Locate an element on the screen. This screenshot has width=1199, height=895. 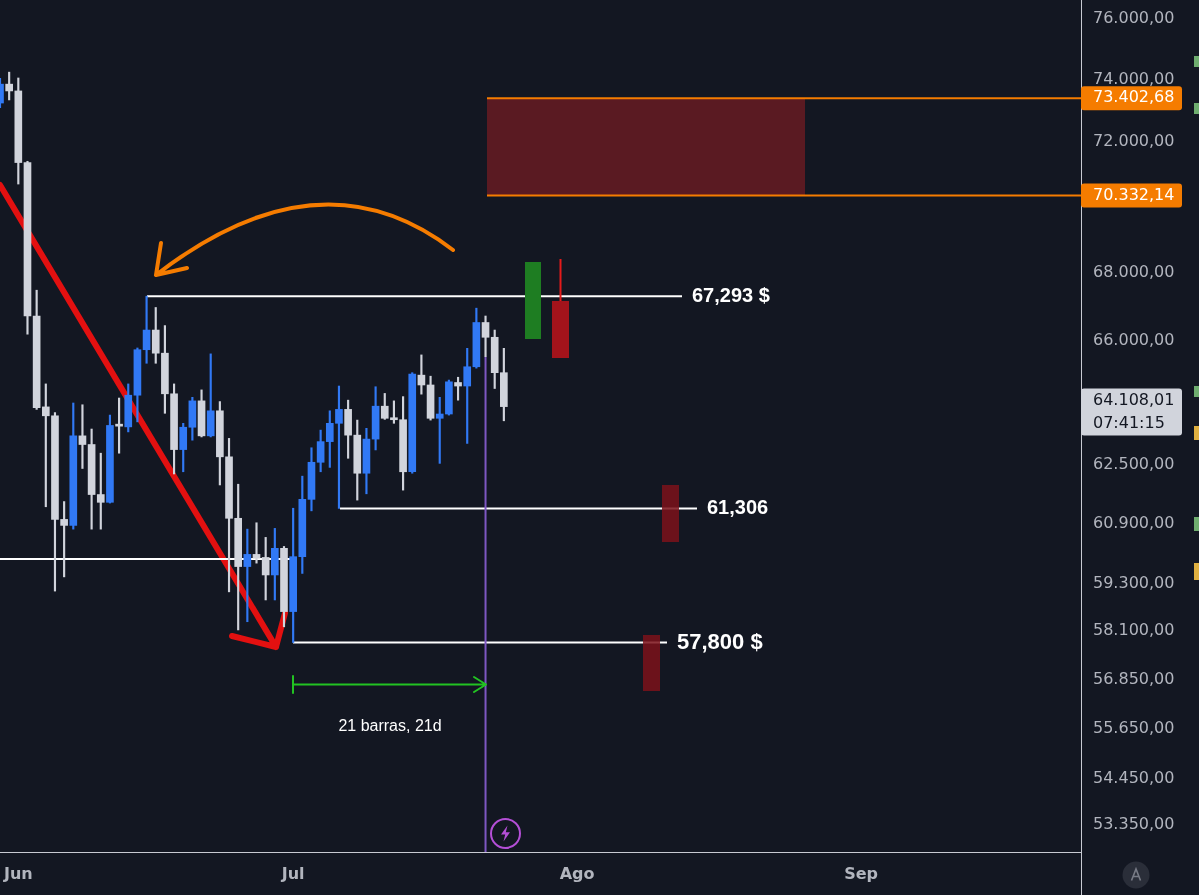
y-tick-label: 58.100,00 is located at coordinates (1134, 629).